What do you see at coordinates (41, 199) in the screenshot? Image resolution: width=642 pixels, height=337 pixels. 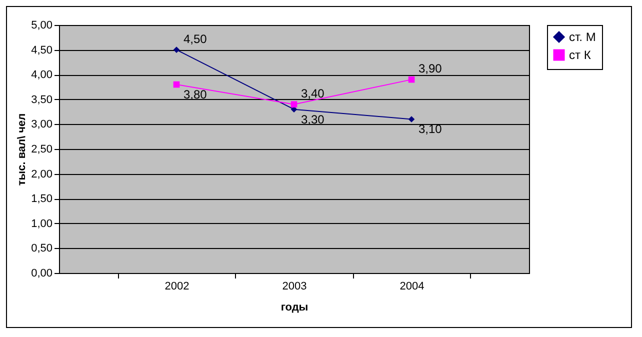 I see `y-tick-label: 1,50` at bounding box center [41, 199].